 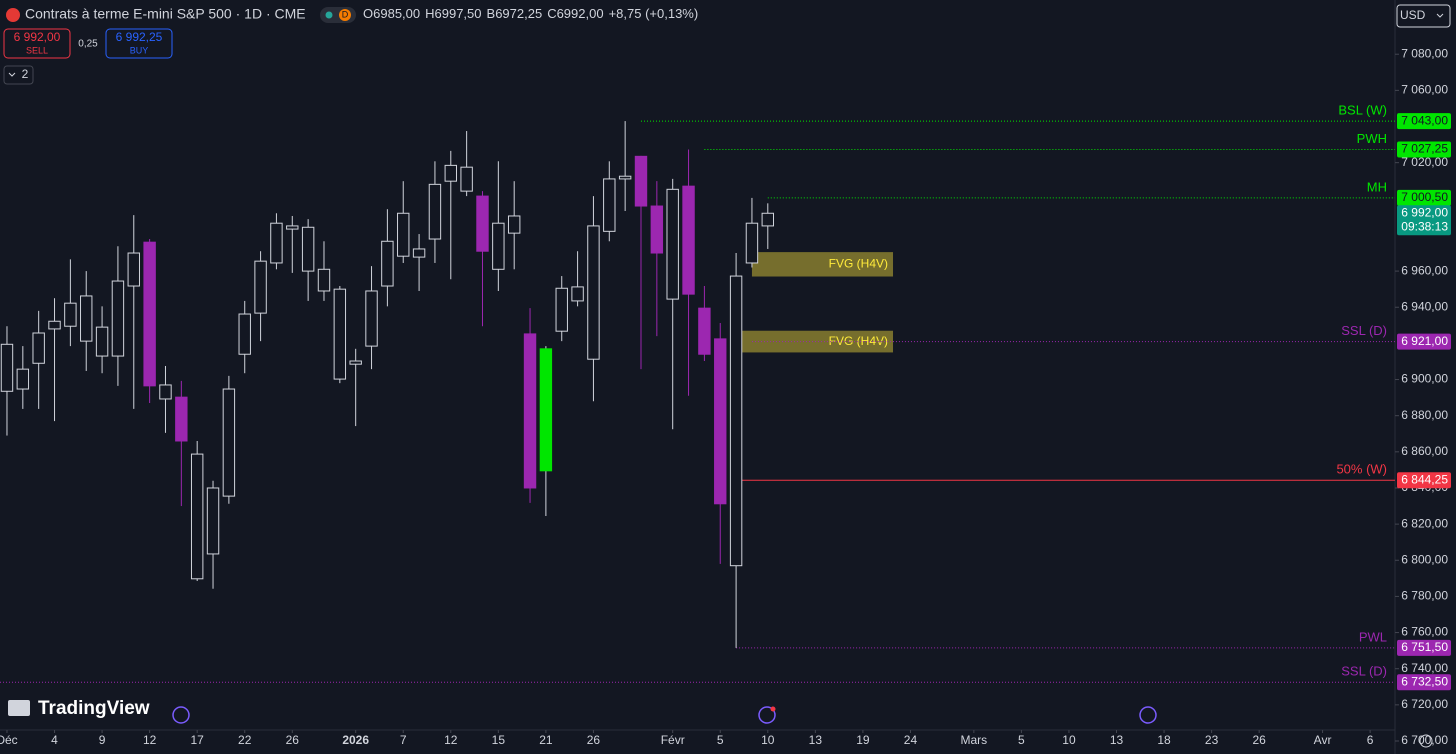 I want to click on x-tick-label: 12, so click(x=150, y=740).